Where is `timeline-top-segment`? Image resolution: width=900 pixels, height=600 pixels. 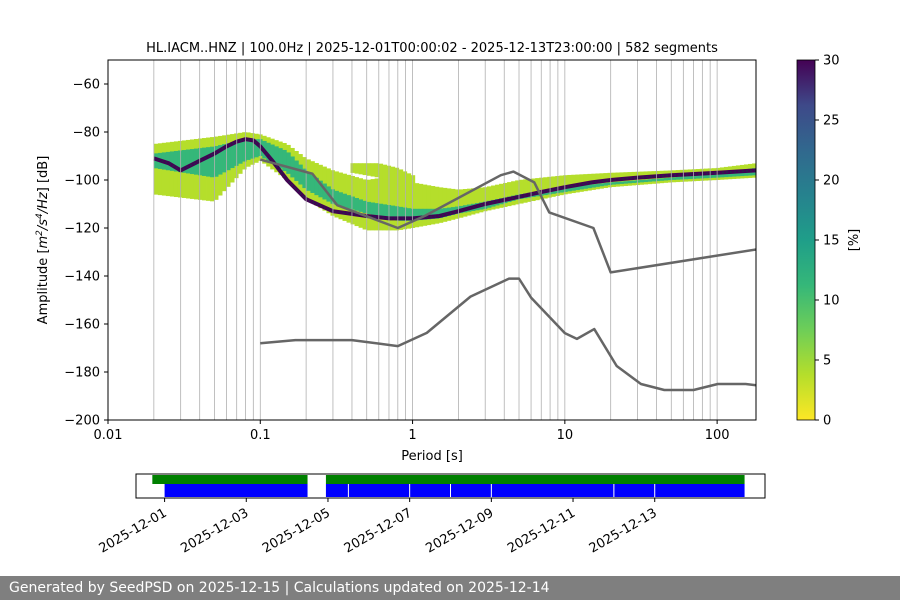
timeline-top-segment is located at coordinates (535, 479).